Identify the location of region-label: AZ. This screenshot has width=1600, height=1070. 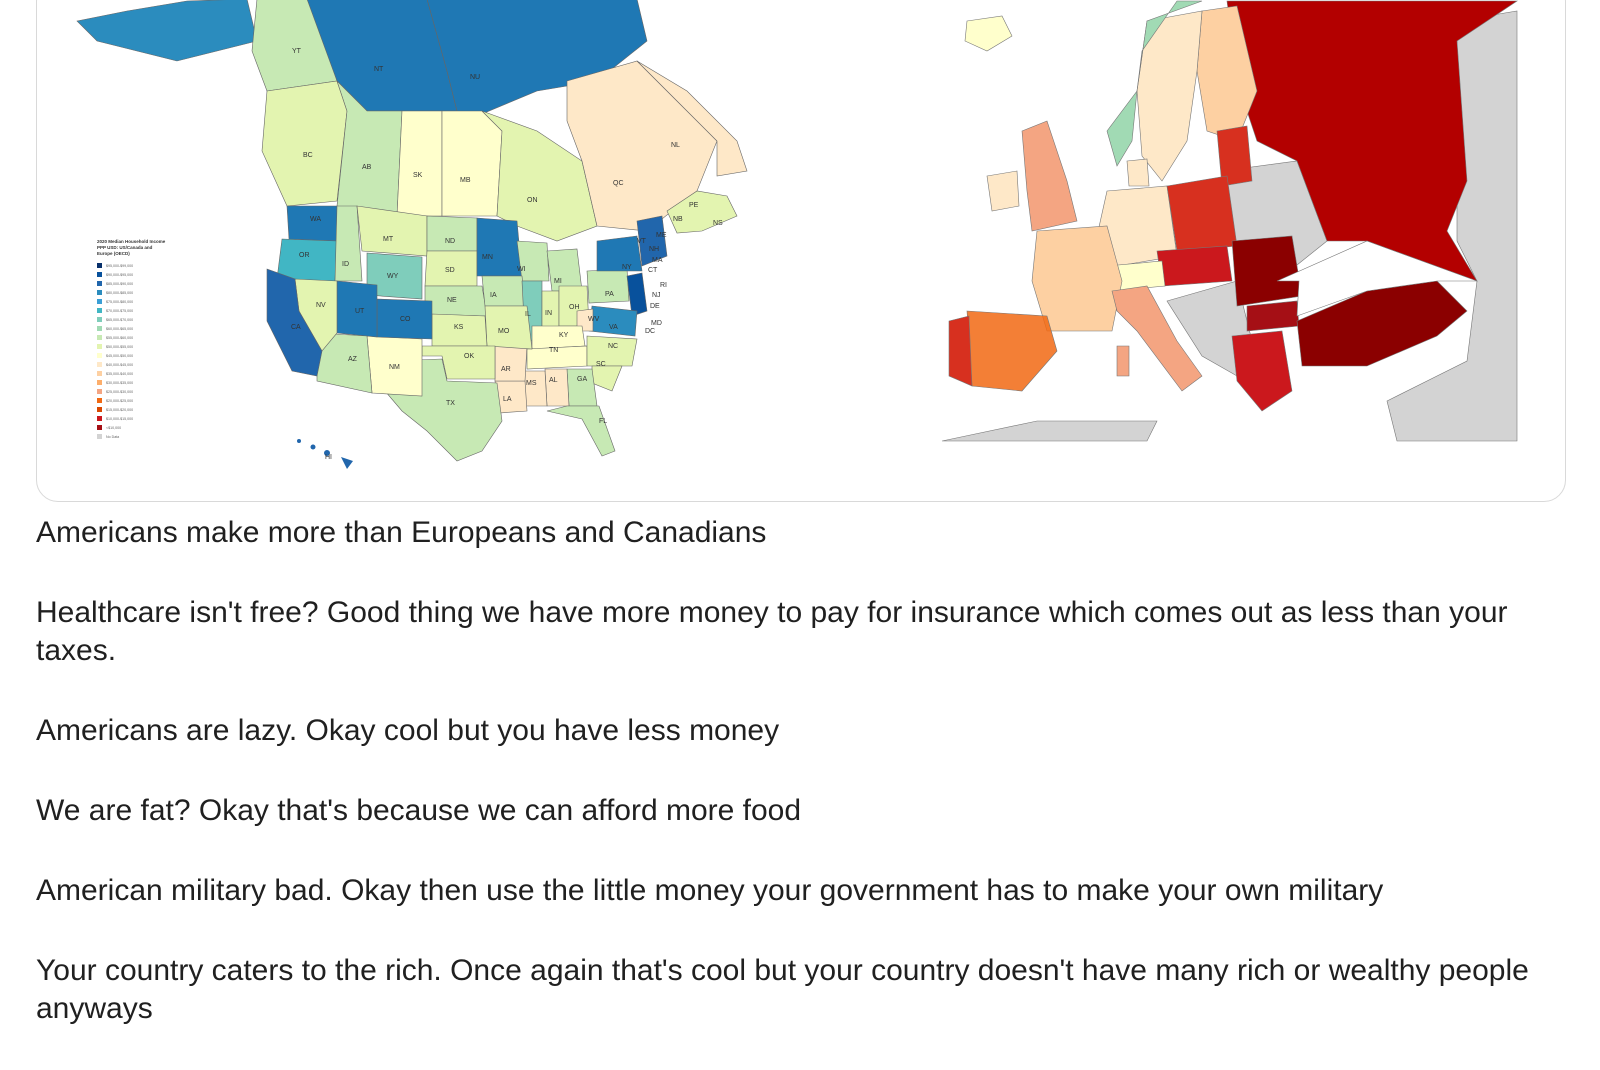
(353, 359).